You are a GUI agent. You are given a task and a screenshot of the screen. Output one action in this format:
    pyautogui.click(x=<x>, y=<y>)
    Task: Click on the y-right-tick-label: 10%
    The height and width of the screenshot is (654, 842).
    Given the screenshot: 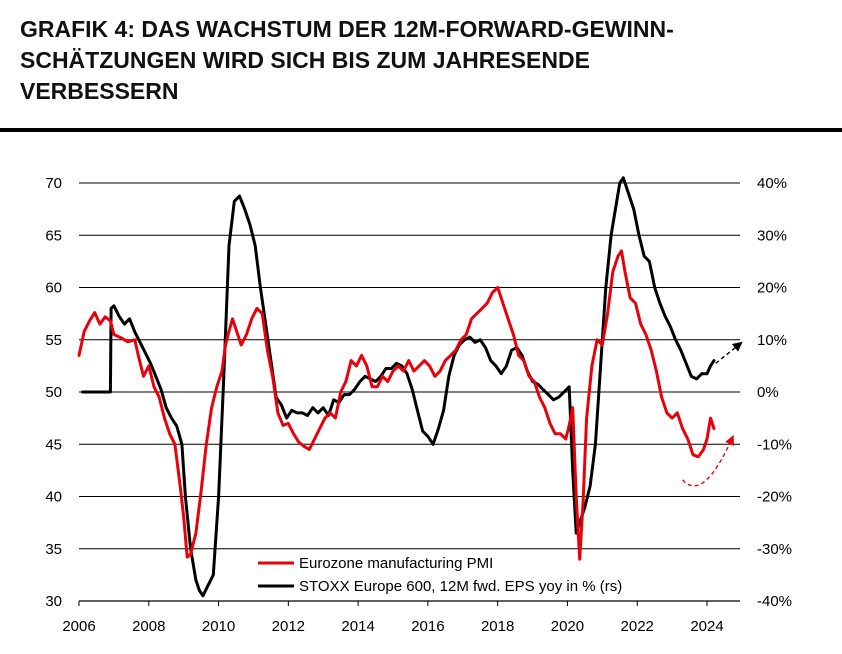 What is the action you would take?
    pyautogui.click(x=772, y=340)
    